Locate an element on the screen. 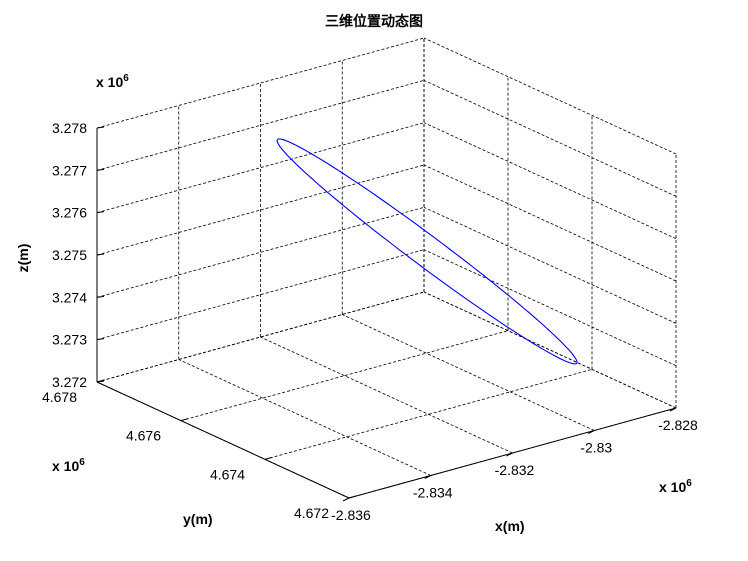 The height and width of the screenshot is (561, 748). y-scale-exp: 6 is located at coordinates (82, 462).